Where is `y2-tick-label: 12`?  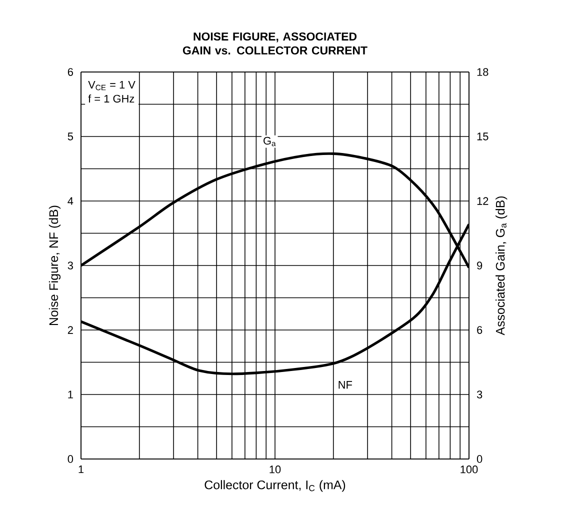 y2-tick-label: 12 is located at coordinates (482, 201).